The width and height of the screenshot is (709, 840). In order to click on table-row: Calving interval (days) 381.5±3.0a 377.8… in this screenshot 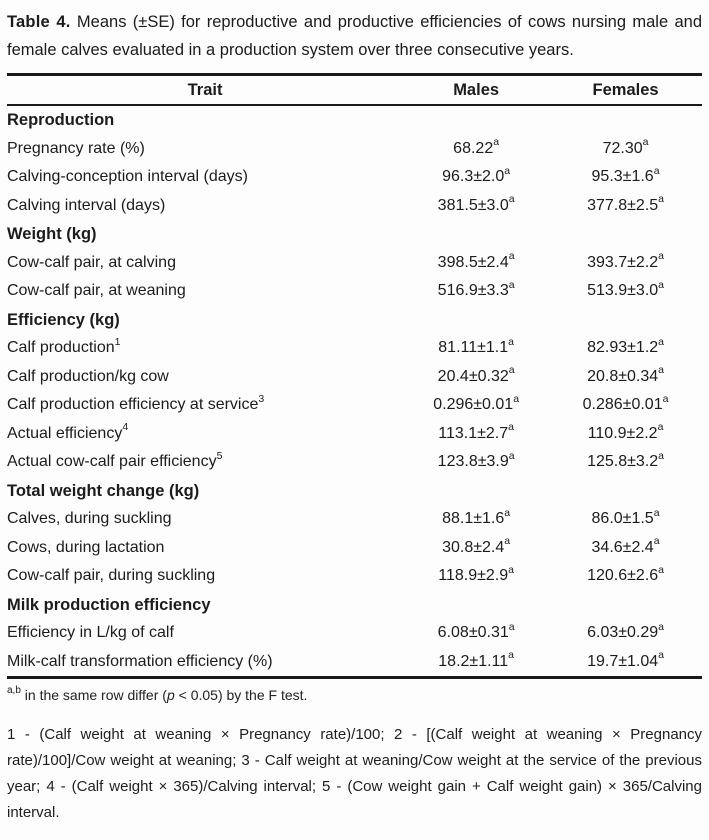, I will do `click(354, 206)`.